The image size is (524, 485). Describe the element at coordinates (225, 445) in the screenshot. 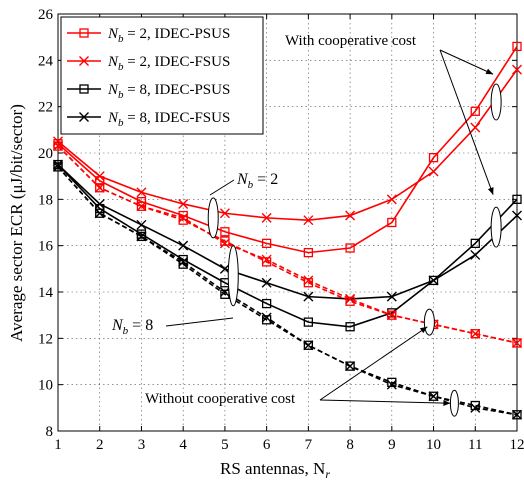

I see `x-tick-label: 5` at that location.